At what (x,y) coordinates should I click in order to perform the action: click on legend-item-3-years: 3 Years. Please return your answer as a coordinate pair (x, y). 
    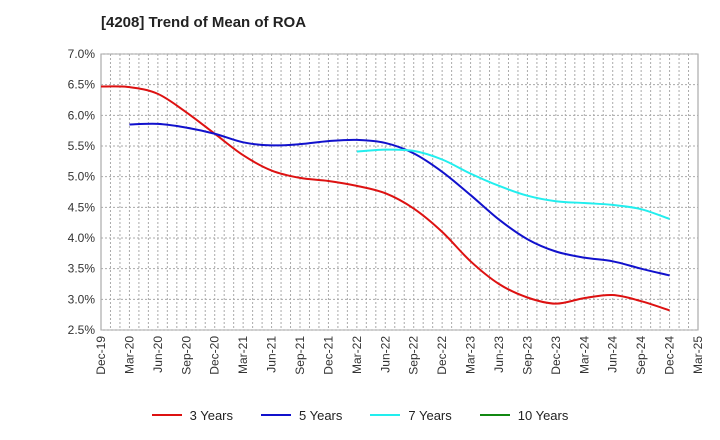
    Looking at the image, I should click on (192, 415).